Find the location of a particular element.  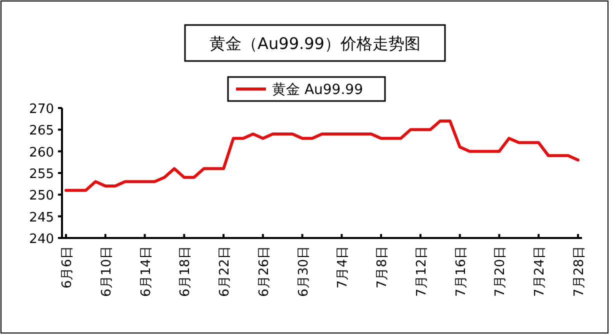

x-tick-label: 7月8日 is located at coordinates (382, 267).